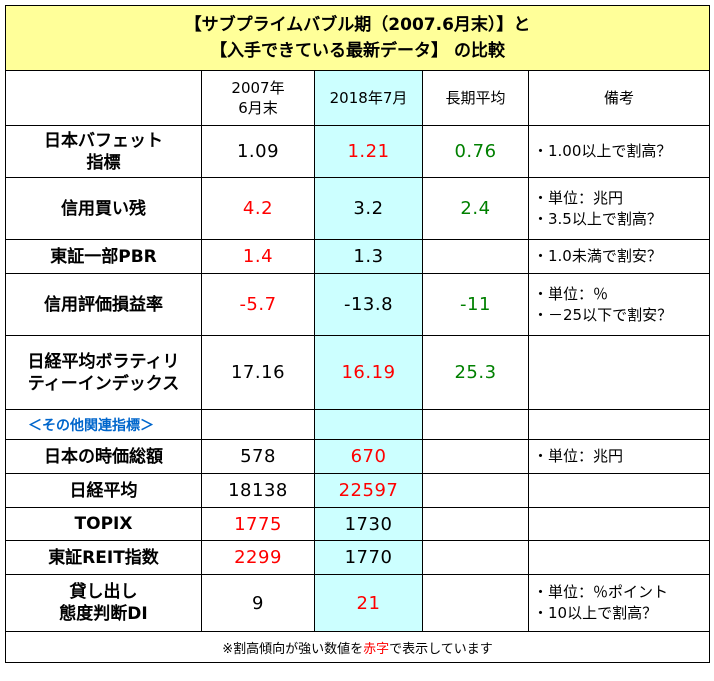 This screenshot has width=714, height=681. I want to click on header-label-cell, so click(103, 98).